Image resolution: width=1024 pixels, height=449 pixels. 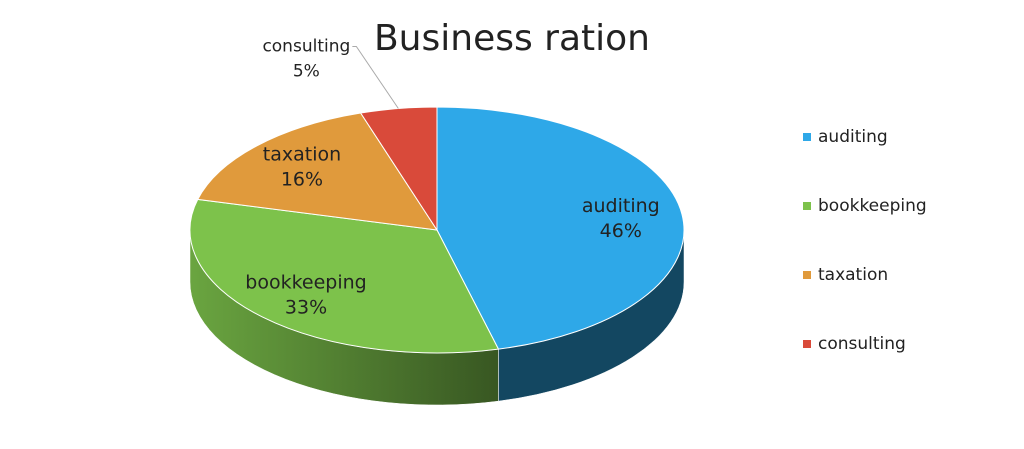 What do you see at coordinates (306, 308) in the screenshot?
I see `data-label: 33%` at bounding box center [306, 308].